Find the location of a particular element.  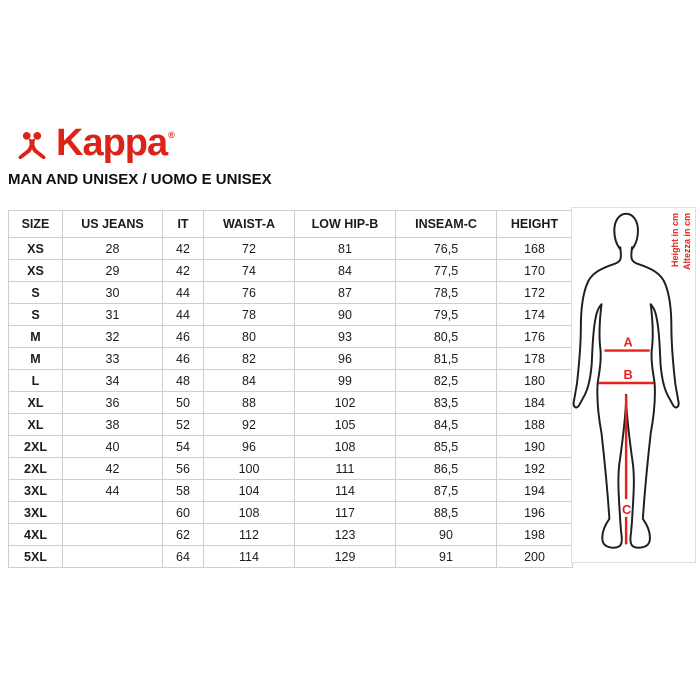

value-cell: 78,5 is located at coordinates (446, 292).